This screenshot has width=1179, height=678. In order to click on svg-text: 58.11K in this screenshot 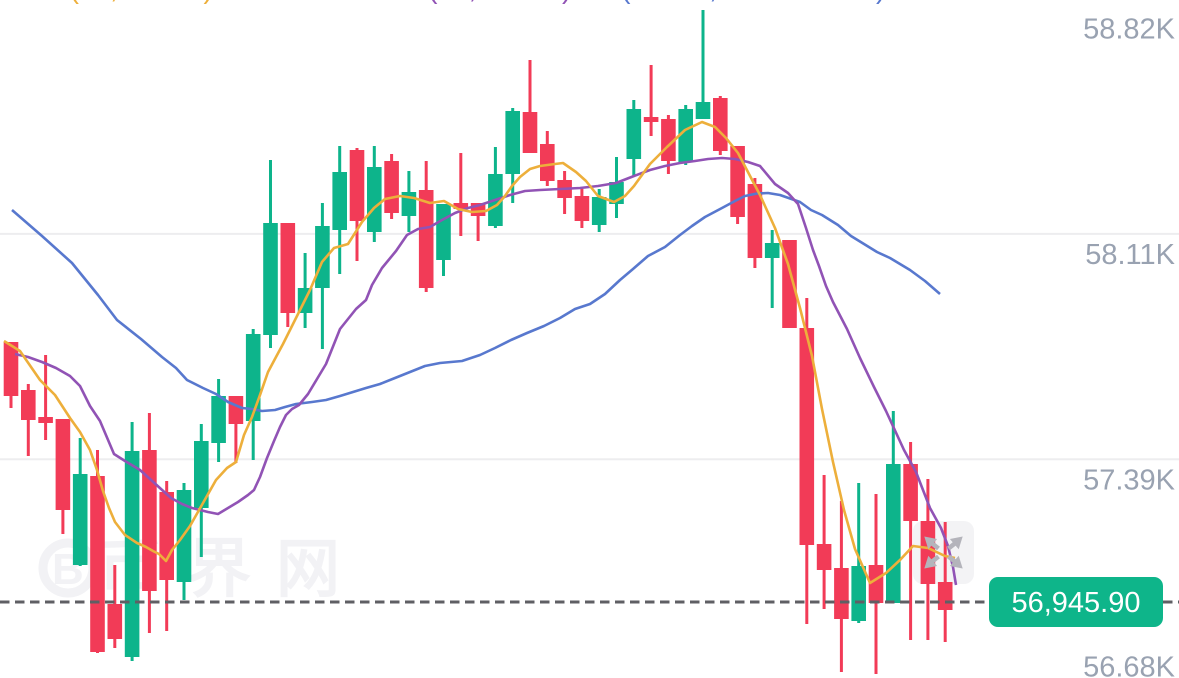, I will do `click(1130, 255)`.